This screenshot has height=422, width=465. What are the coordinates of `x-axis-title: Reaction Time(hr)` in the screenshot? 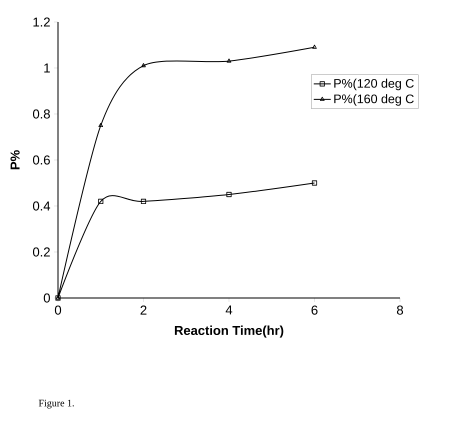 It's located at (229, 332).